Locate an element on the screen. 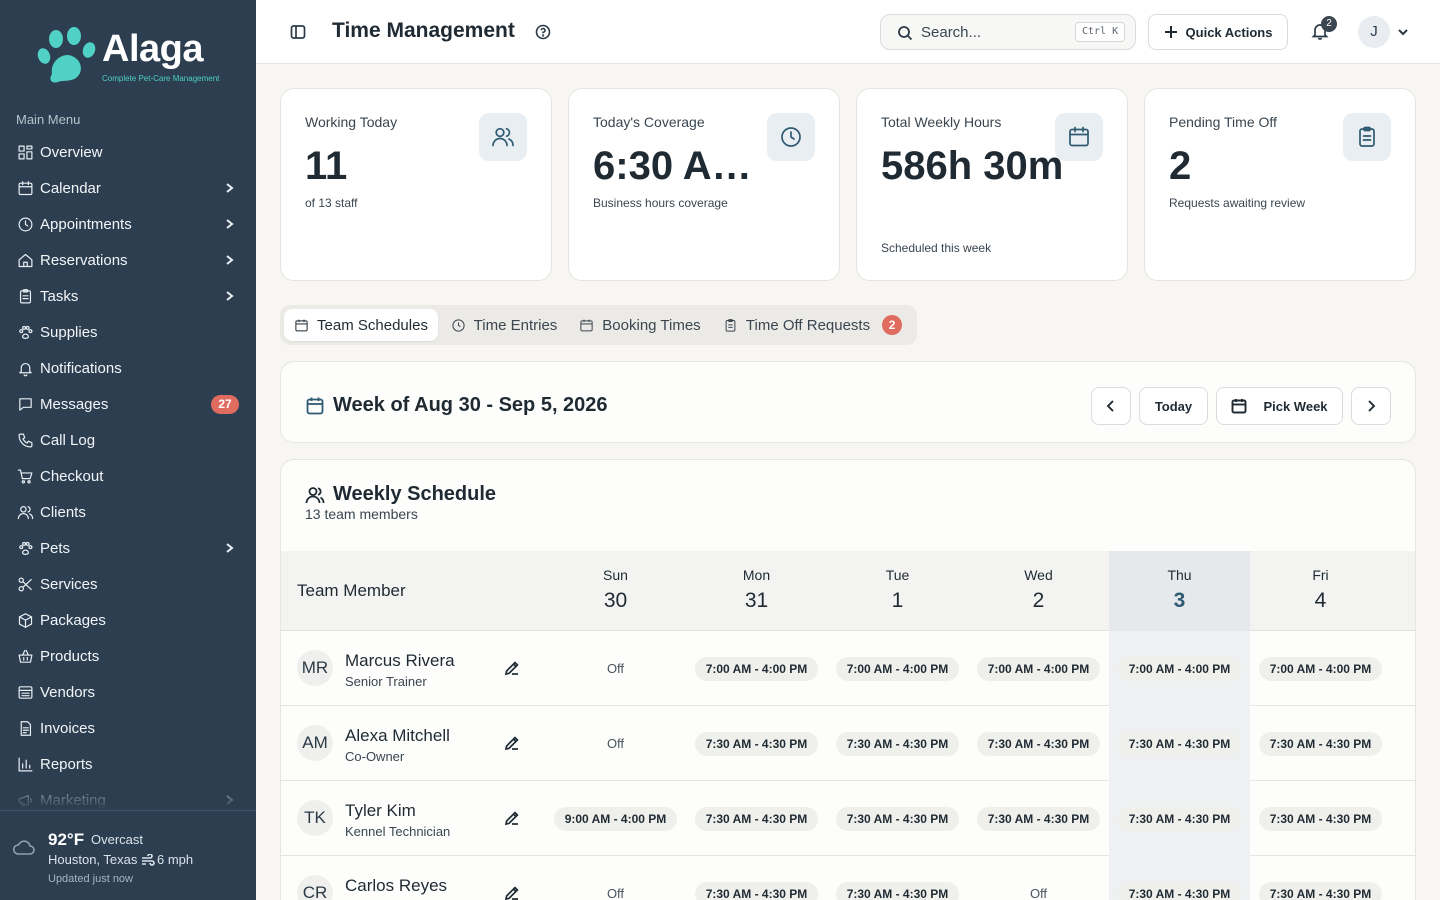 The image size is (1440, 900). sidebar-item-tasks: Tasks is located at coordinates (128, 296).